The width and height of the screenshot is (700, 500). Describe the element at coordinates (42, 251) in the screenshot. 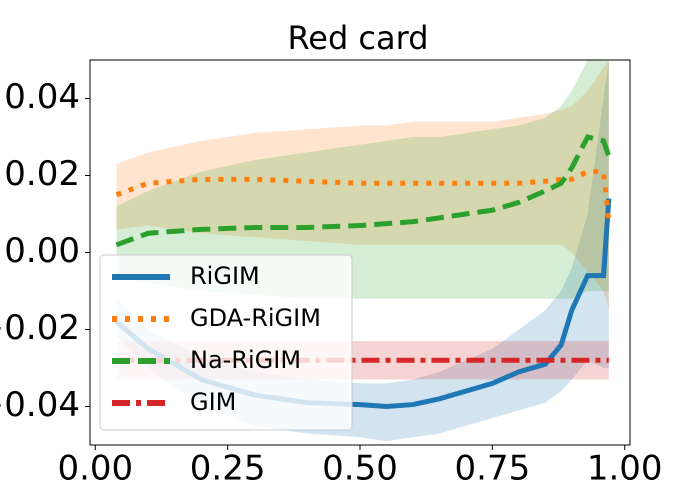

I see `y-tick-label: 0.00` at that location.